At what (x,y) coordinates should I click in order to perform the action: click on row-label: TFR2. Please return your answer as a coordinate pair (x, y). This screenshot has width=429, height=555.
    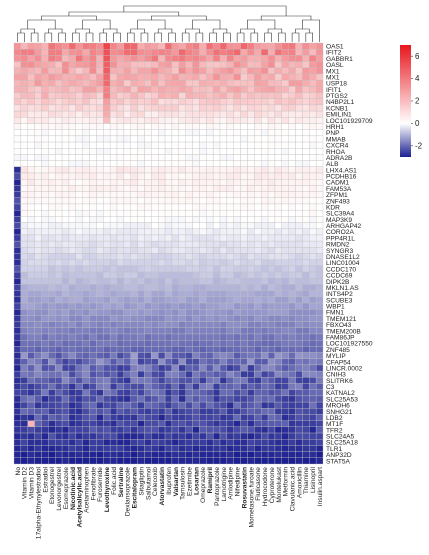
    Looking at the image, I should click on (334, 430).